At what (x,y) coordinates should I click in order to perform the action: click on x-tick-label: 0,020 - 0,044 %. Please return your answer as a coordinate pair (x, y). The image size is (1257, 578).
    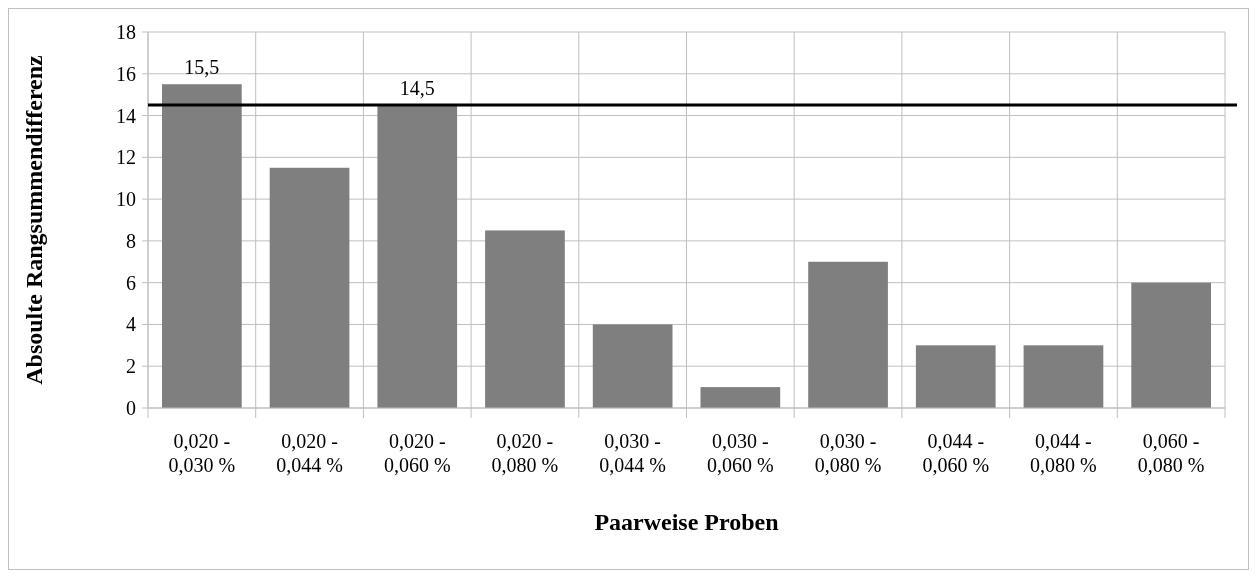
    Looking at the image, I should click on (309, 453).